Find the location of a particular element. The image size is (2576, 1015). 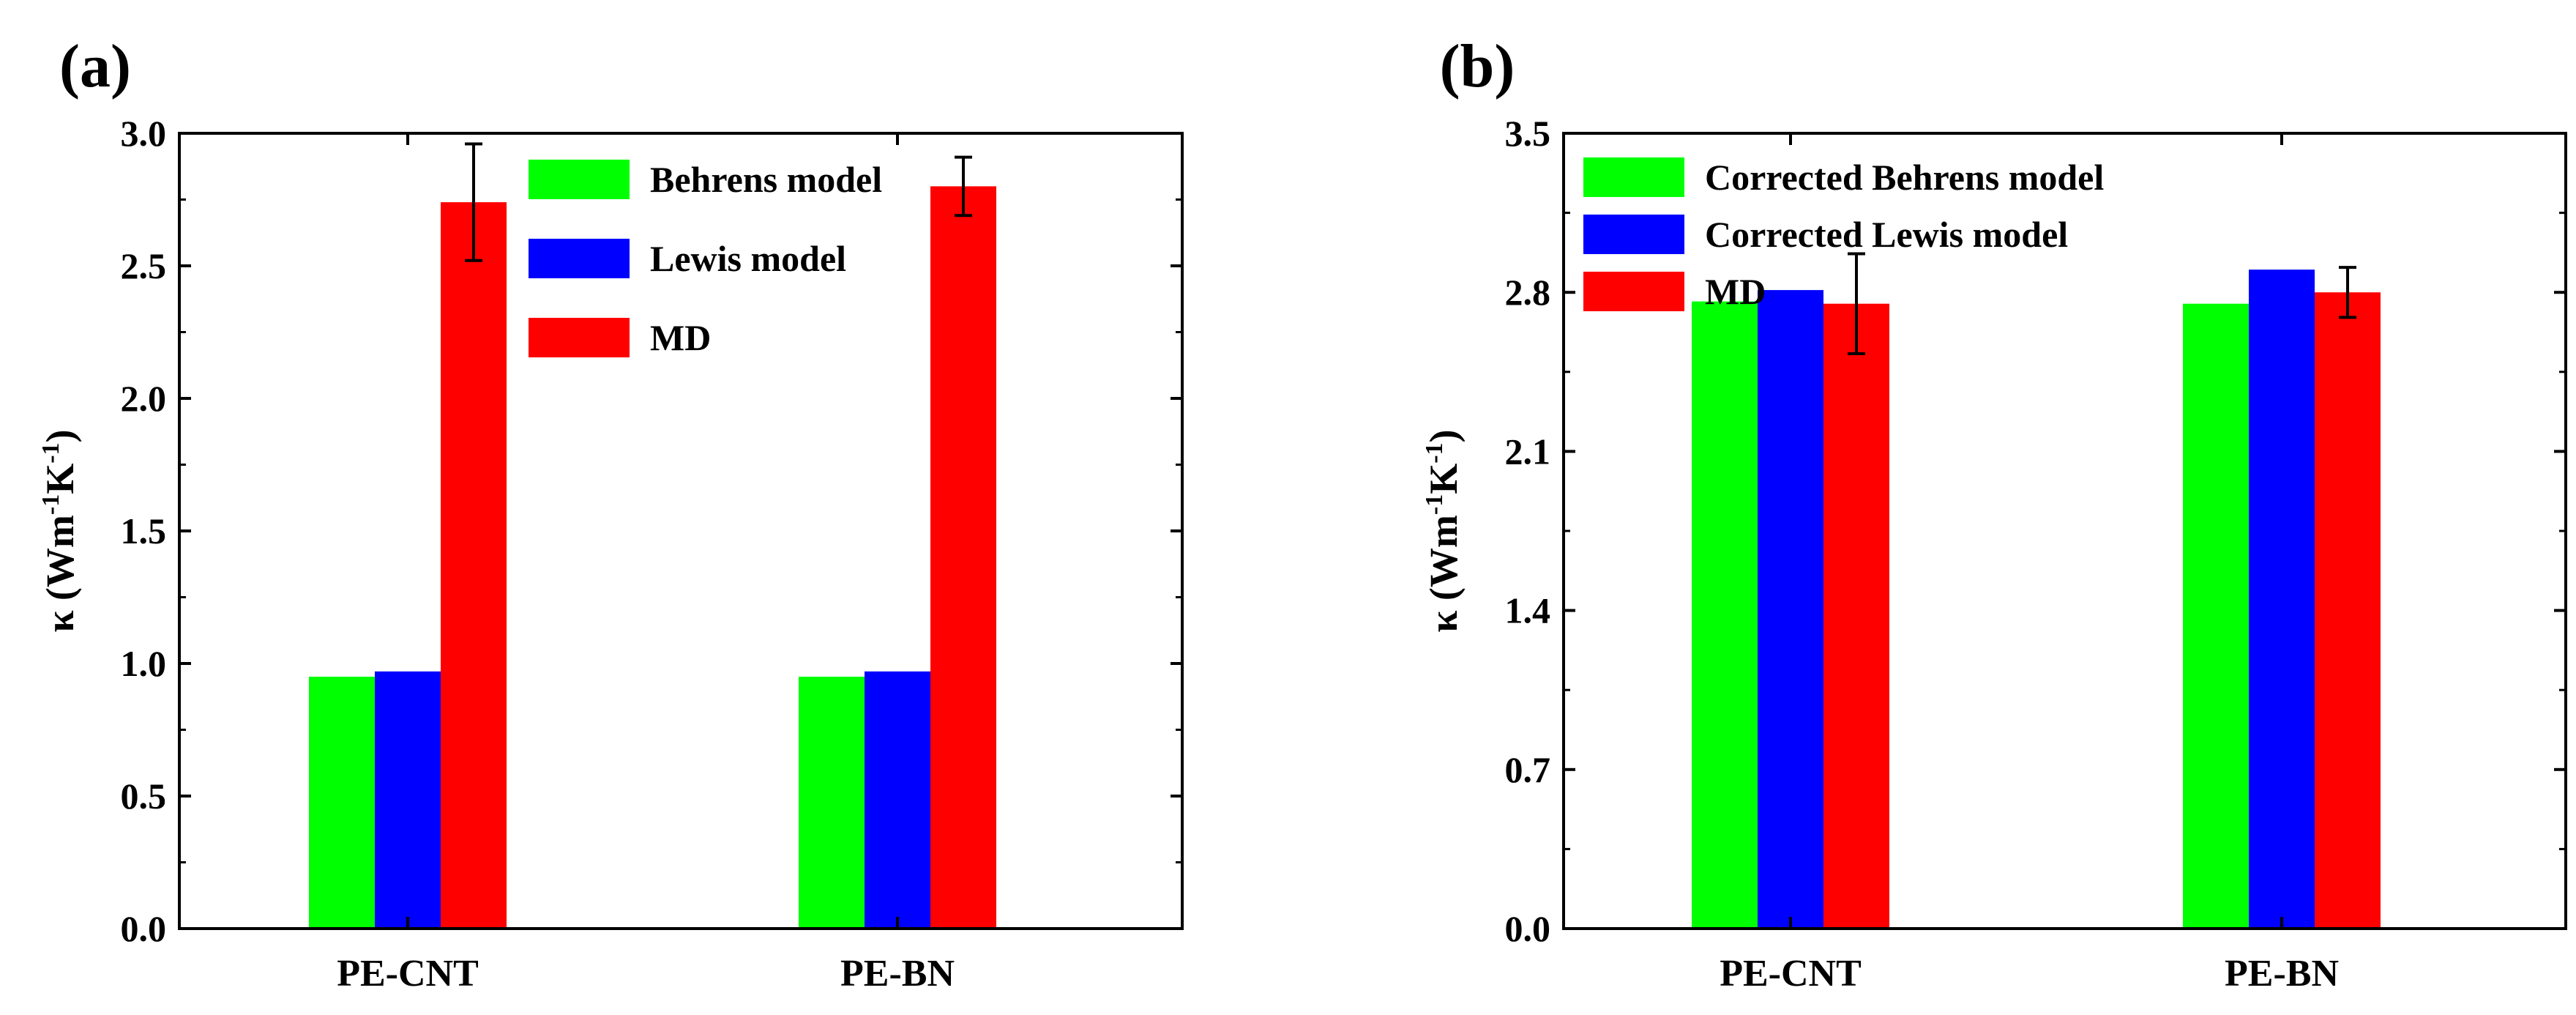

bar-corrected-behrens-model-pe-cnt is located at coordinates (1725, 615).